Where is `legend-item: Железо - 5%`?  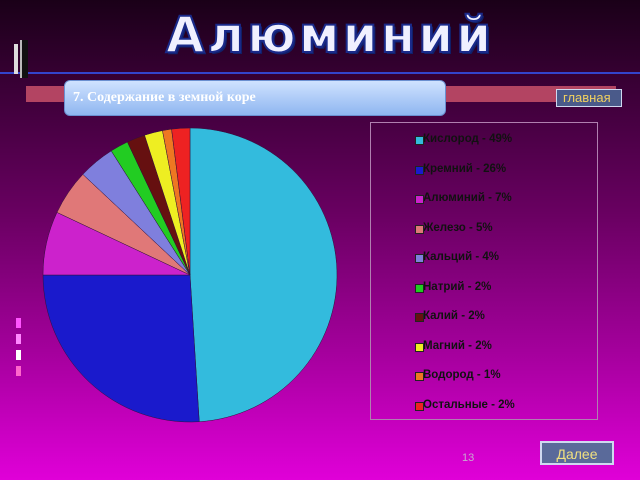 legend-item: Железо - 5% is located at coordinates (454, 227).